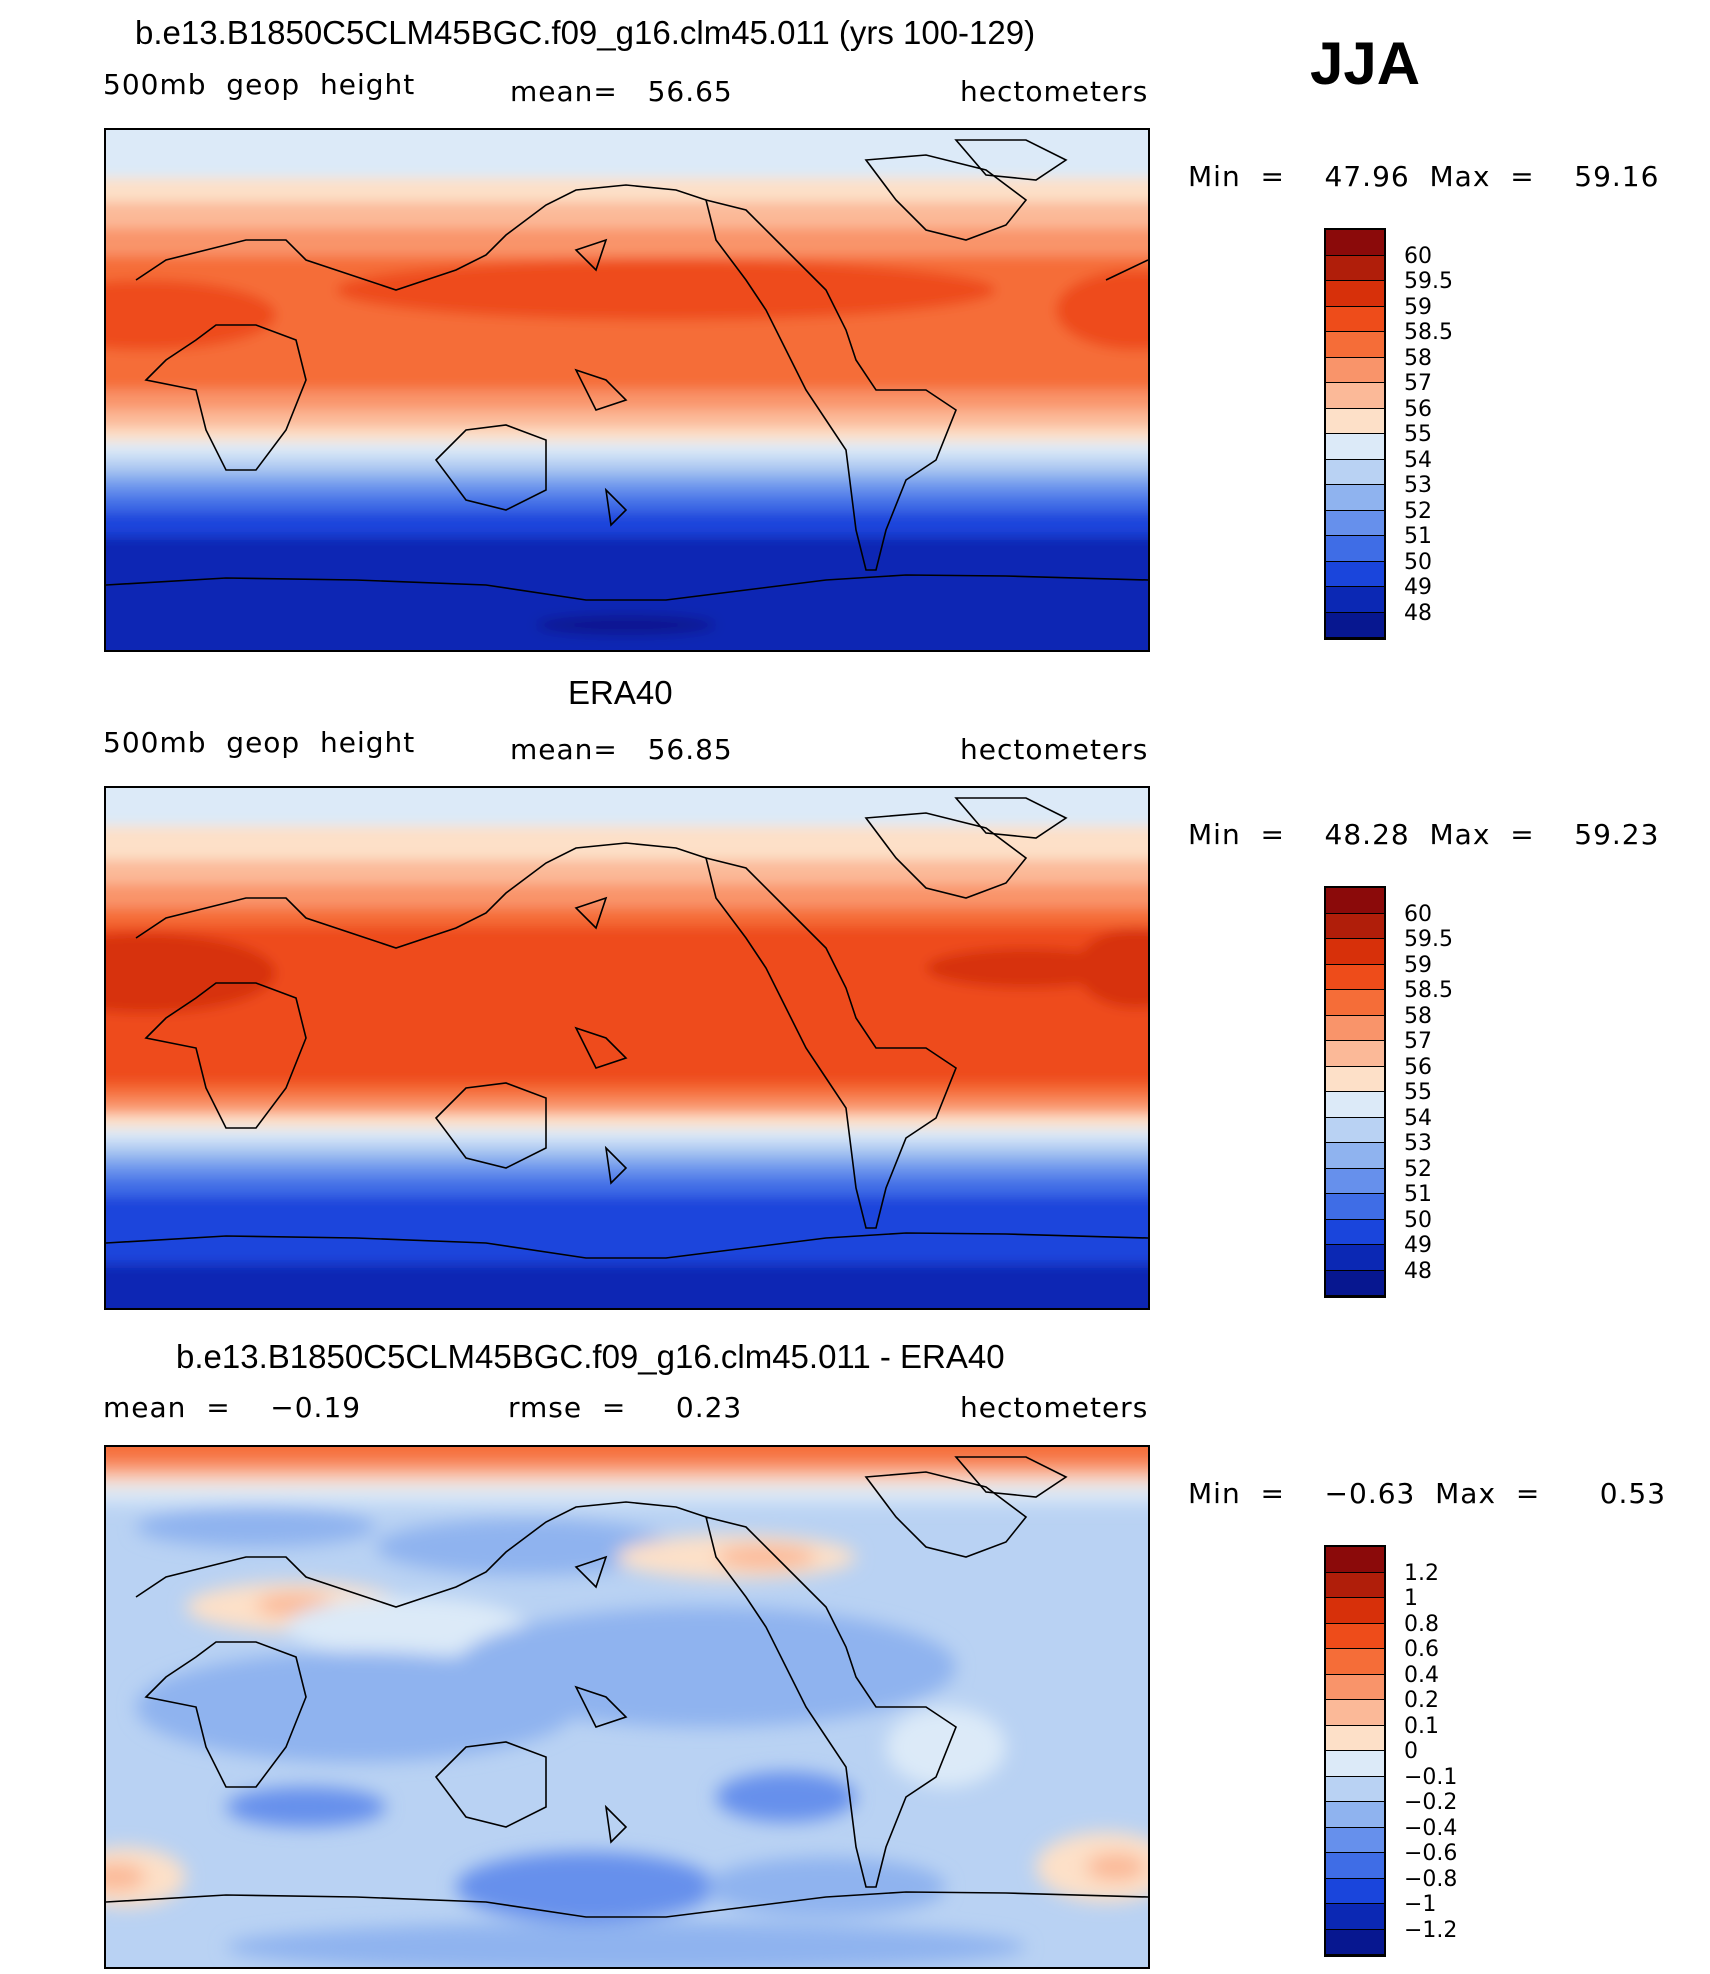  Describe the element at coordinates (621, 749) in the screenshot. I see `panel2-mean-label: mean= 56.85` at that location.